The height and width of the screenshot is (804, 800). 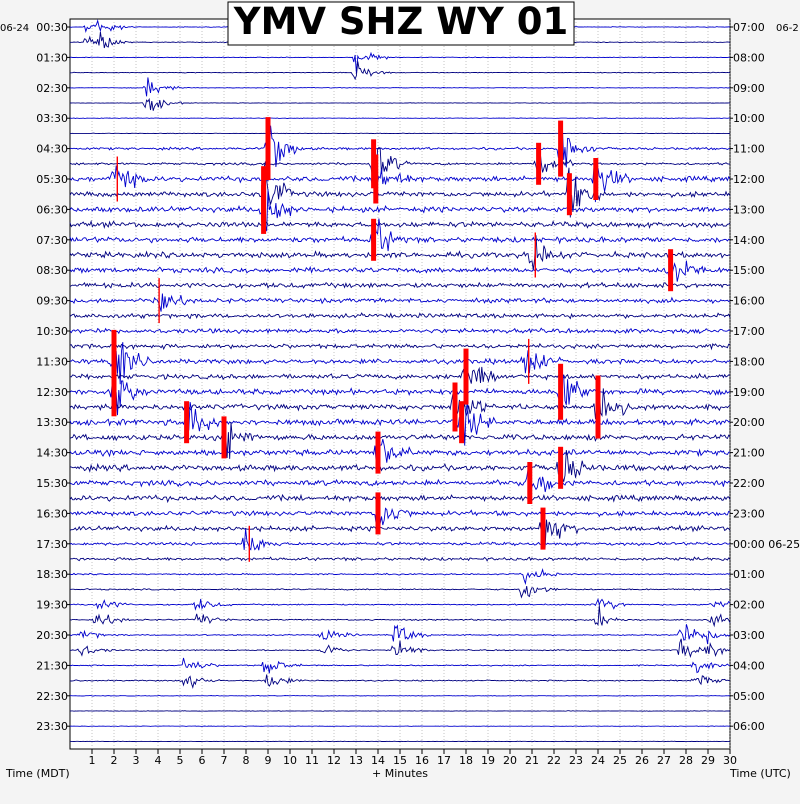 I want to click on right-hour-label-13: 20:00, so click(x=749, y=422).